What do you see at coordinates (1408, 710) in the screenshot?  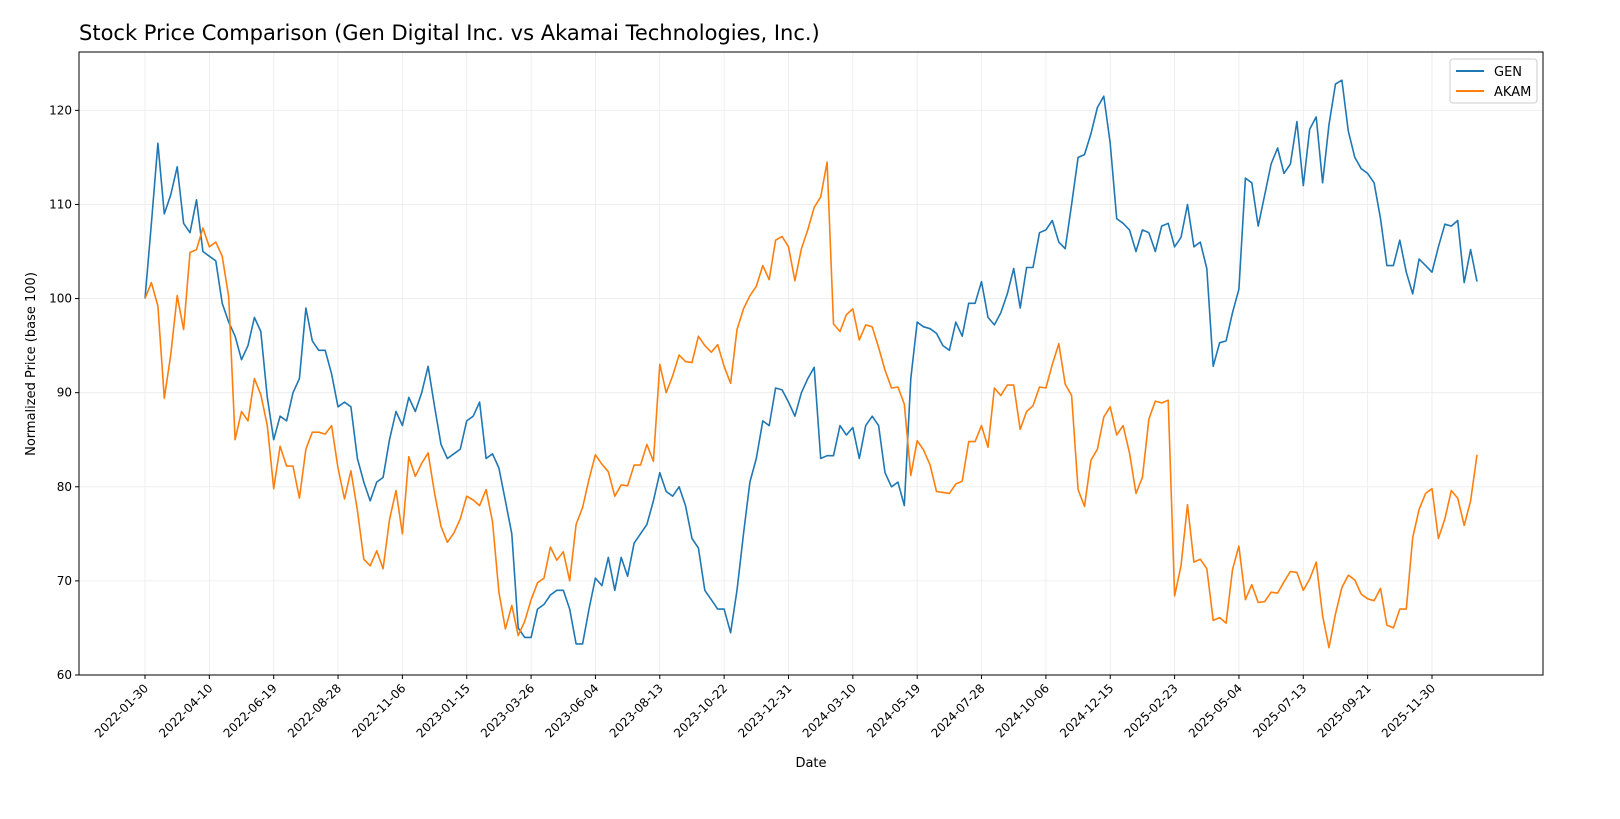 I see `x-tick-label: 2025-11-30` at bounding box center [1408, 710].